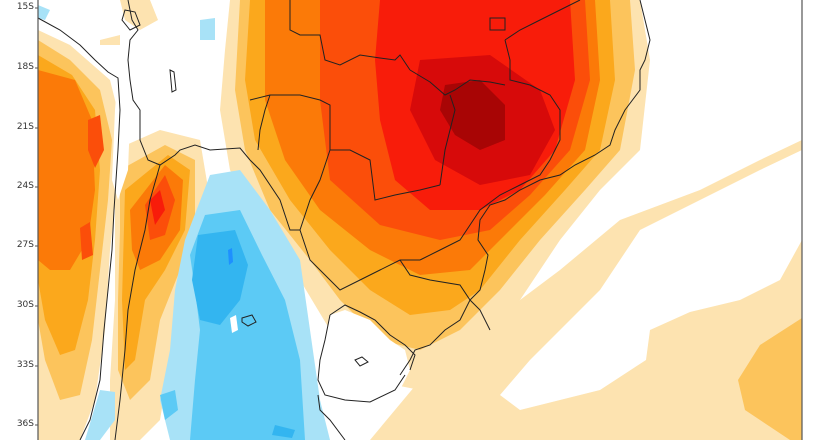  What do you see at coordinates (365, 355) in the screenshot?
I see `uruguay-region` at bounding box center [365, 355].